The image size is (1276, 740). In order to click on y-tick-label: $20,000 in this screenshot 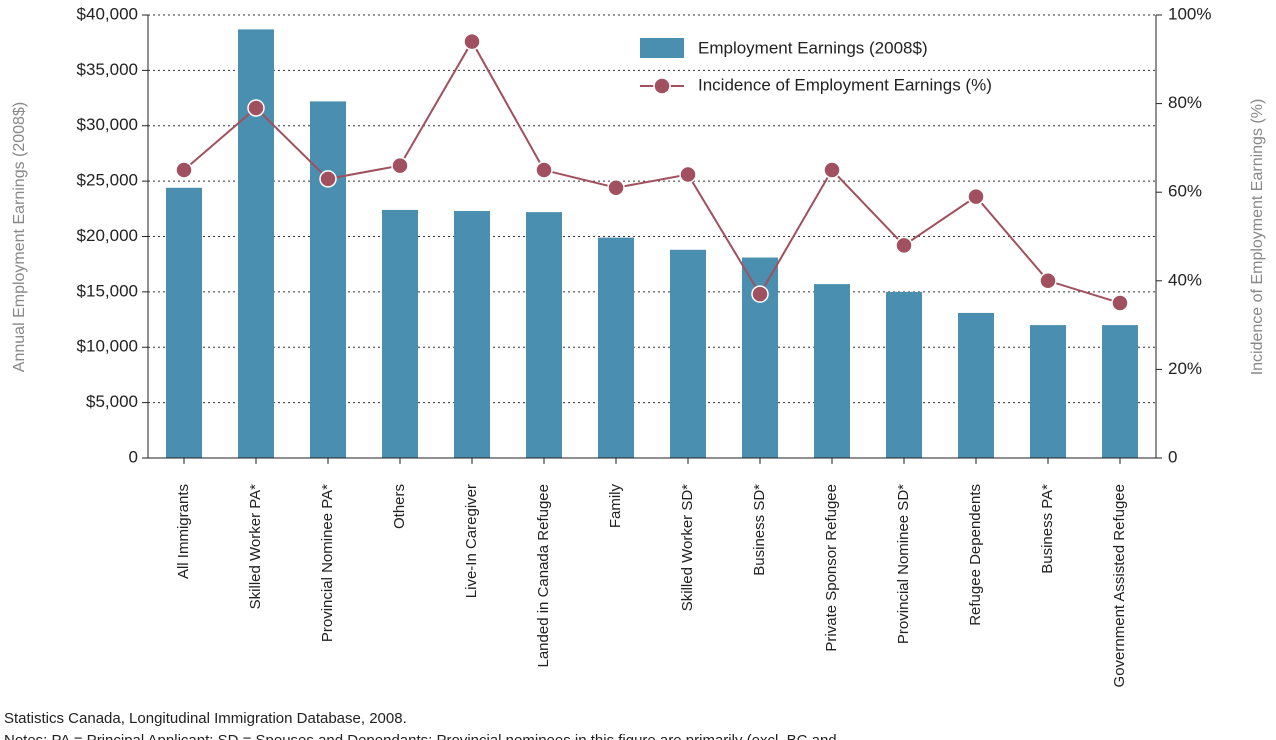, I will do `click(107, 235)`.